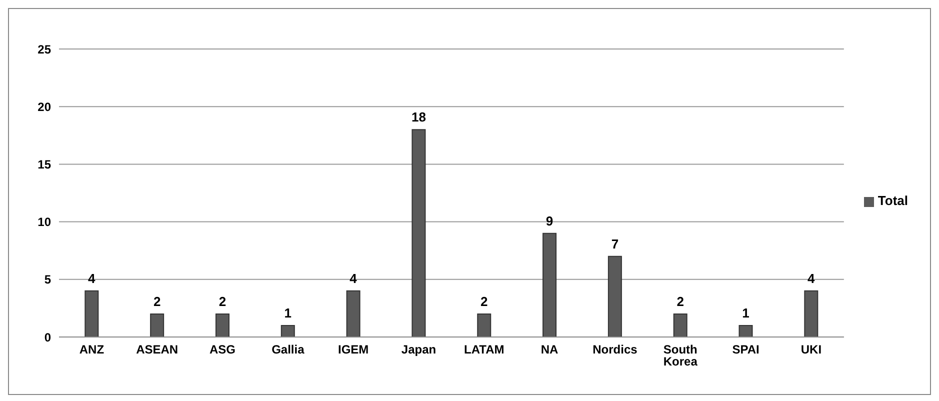 The height and width of the screenshot is (401, 939). I want to click on data-label: 18, so click(418, 117).